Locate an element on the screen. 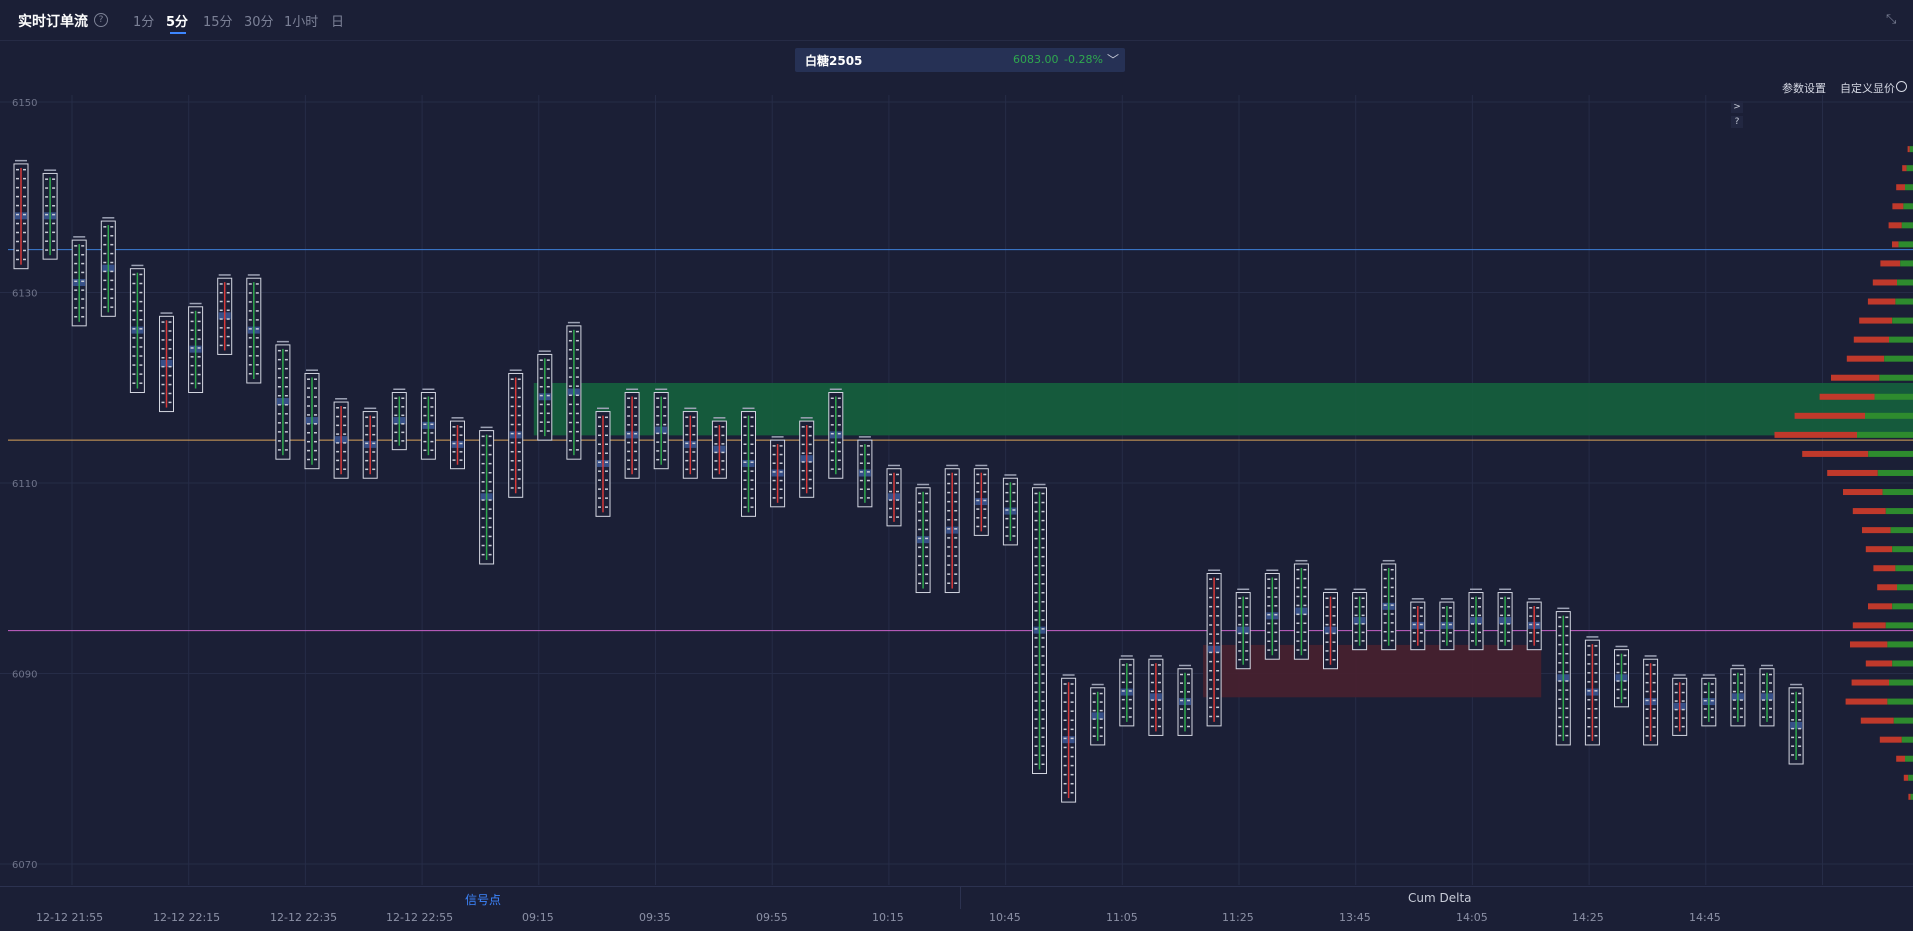  x-tick-label: 10:15 is located at coordinates (888, 917).